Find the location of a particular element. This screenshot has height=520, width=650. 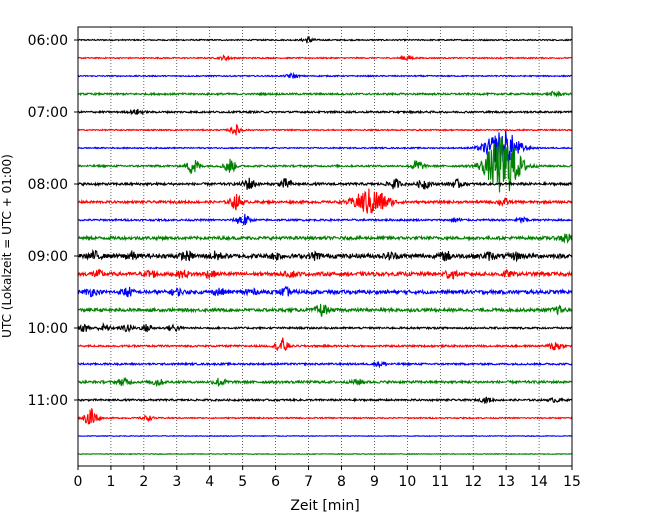

y-axis: 06:00 07:00 08:00 09:00 10:00 11:00 is located at coordinates (53, 221).